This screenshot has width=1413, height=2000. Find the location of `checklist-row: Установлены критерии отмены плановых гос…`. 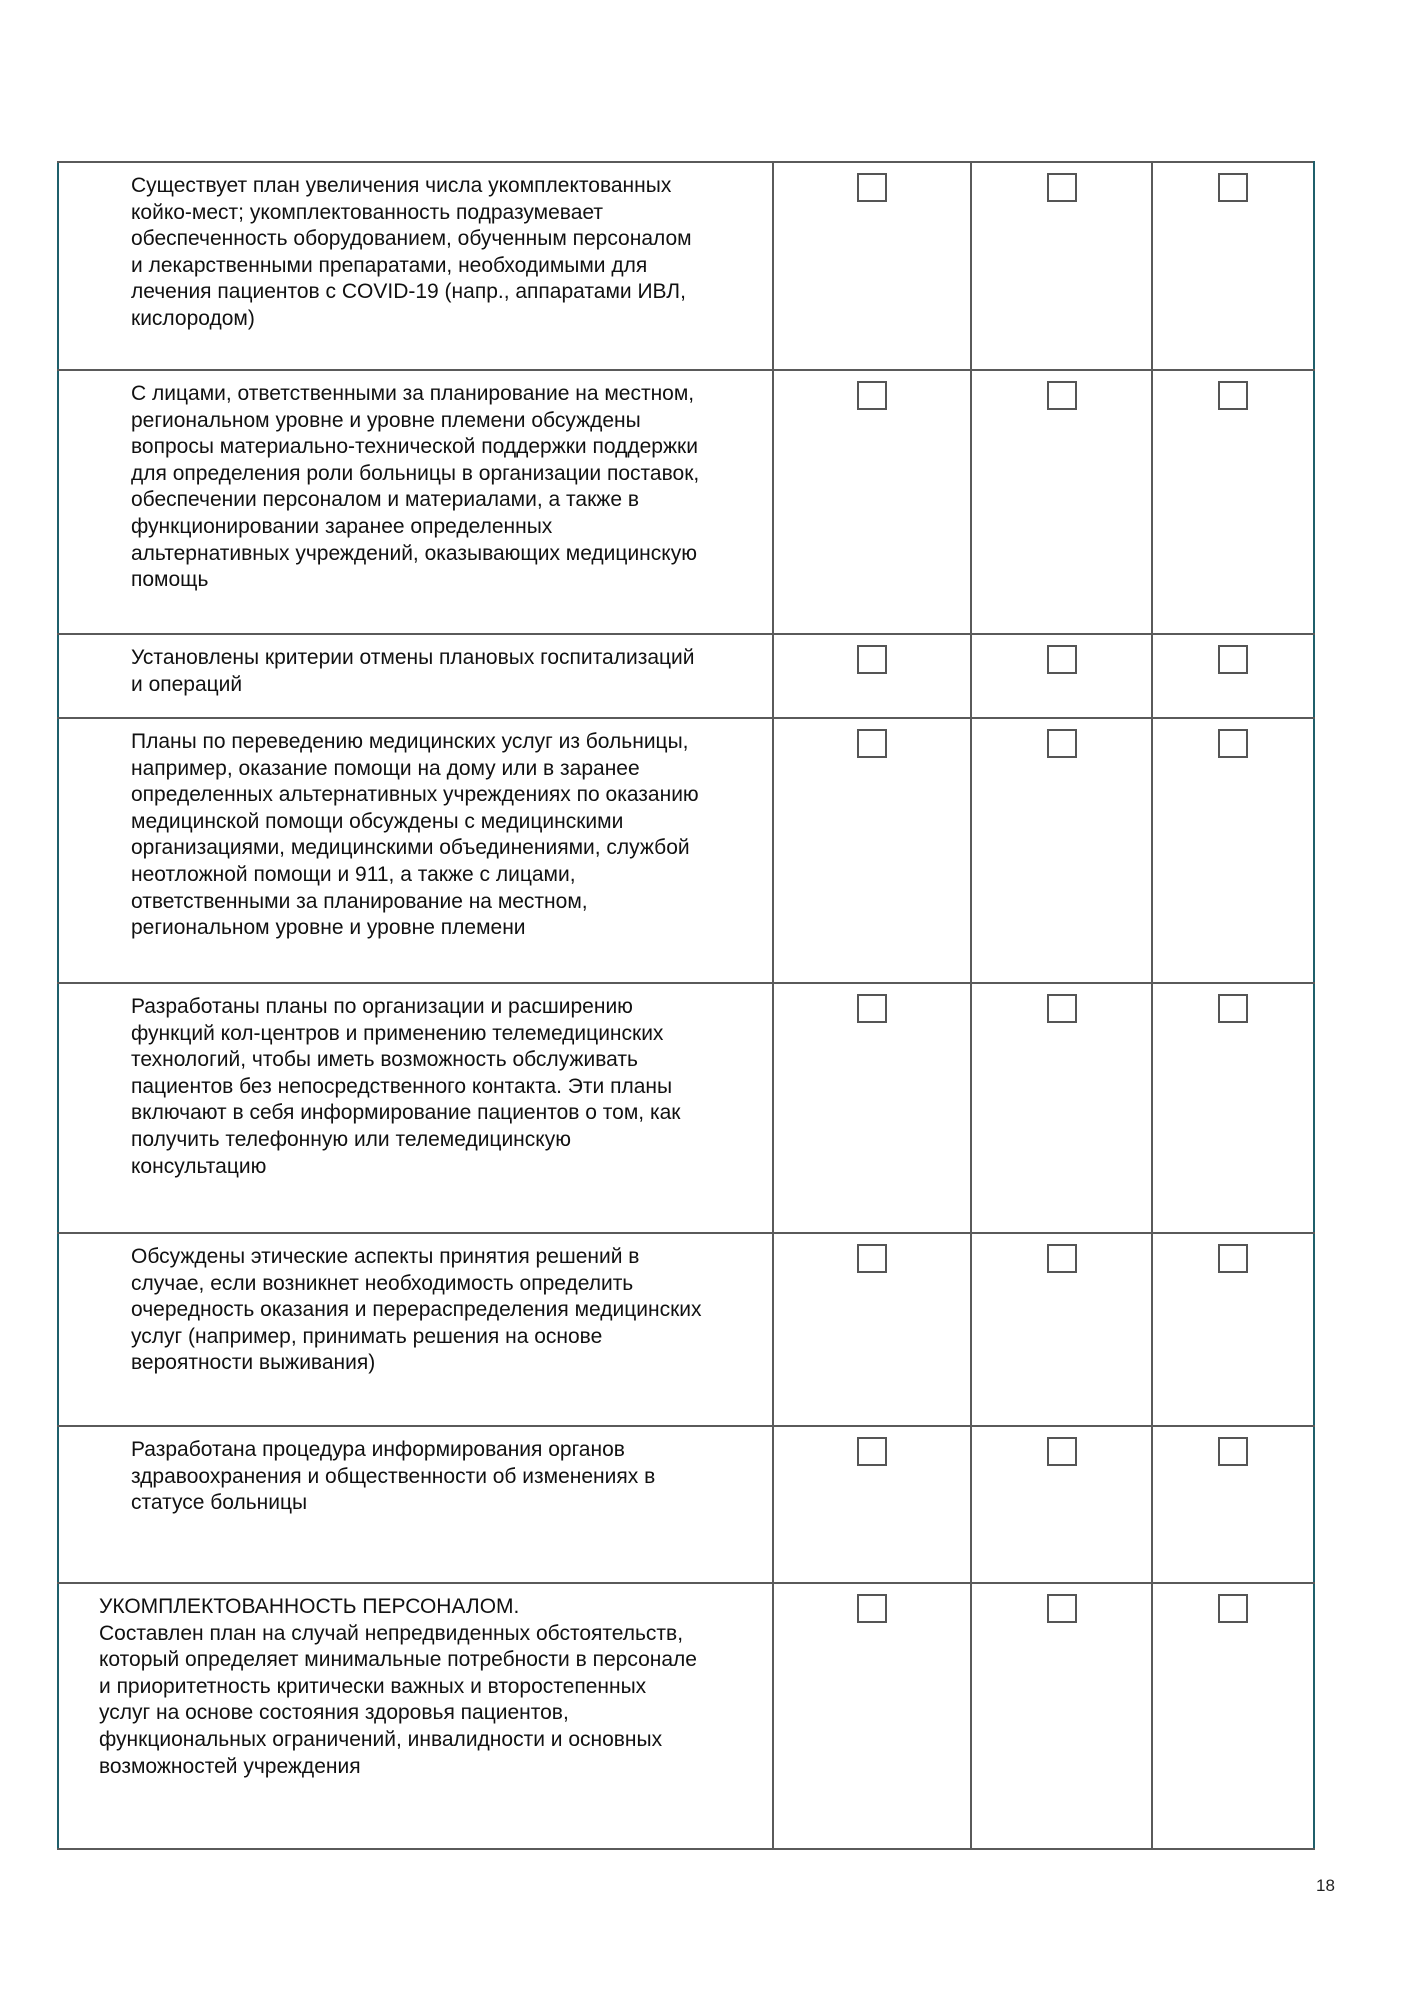

checklist-row: Установлены критерии отмены плановых гос… is located at coordinates (686, 676).